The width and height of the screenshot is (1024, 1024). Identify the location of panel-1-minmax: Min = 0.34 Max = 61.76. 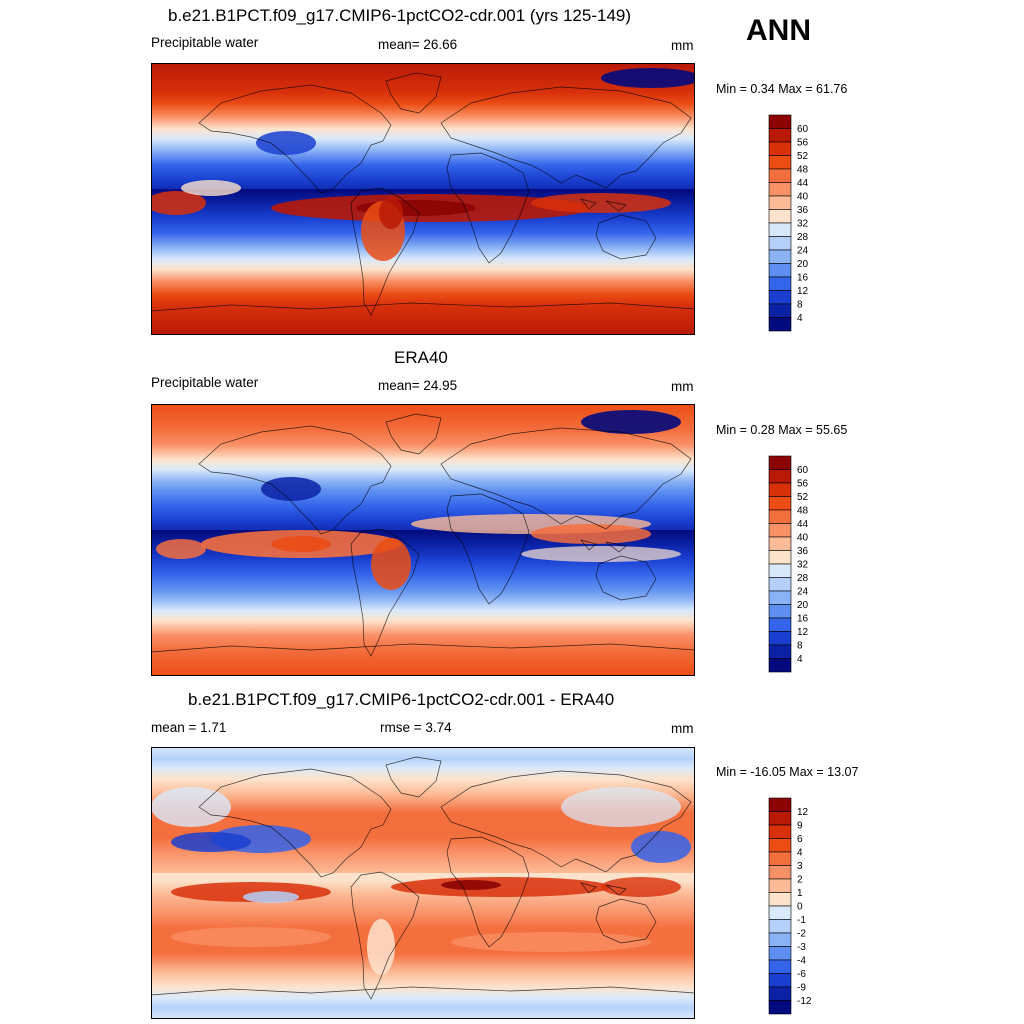
(782, 89).